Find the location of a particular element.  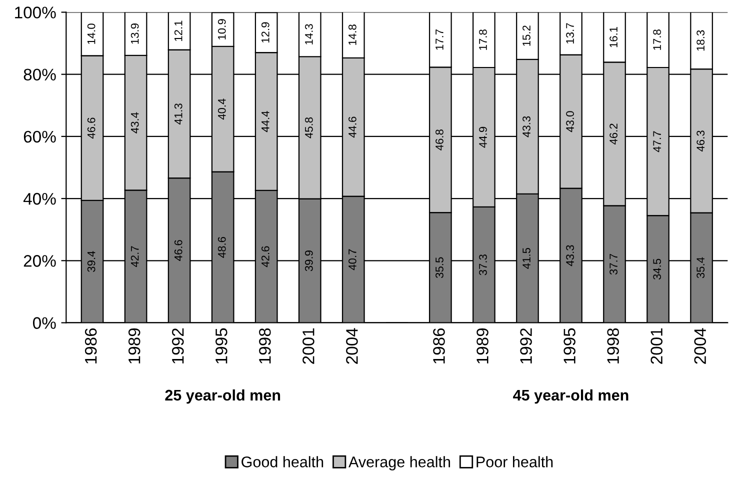

data-label: 39.9 is located at coordinates (308, 261).